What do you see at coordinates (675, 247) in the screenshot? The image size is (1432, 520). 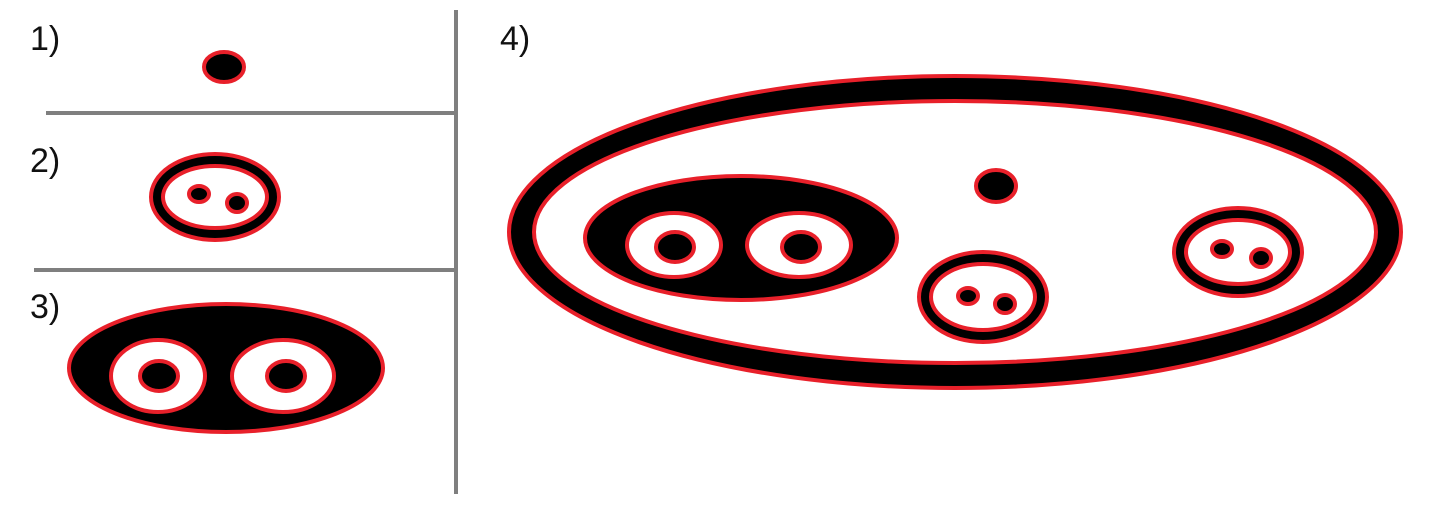 I see `p4-eye-pupil-left` at bounding box center [675, 247].